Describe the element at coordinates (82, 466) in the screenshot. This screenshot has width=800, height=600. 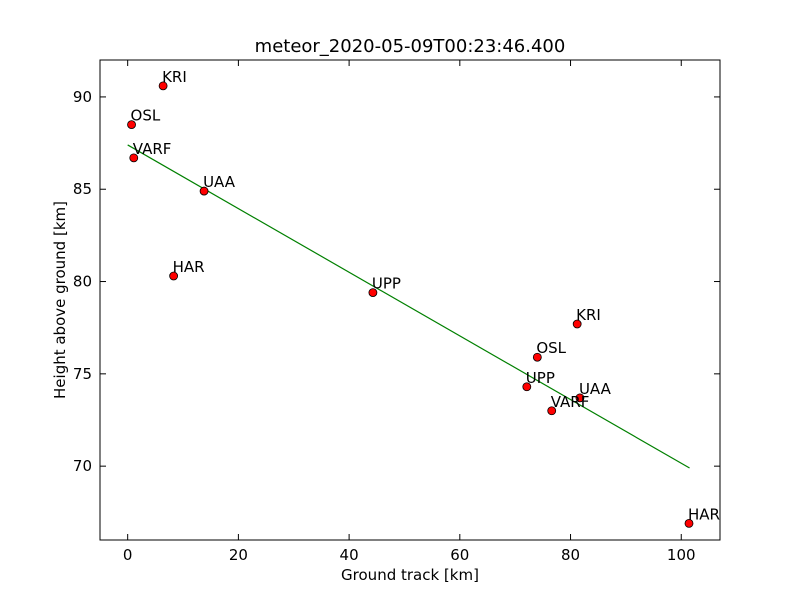
I see `y-tick-label: 70` at that location.